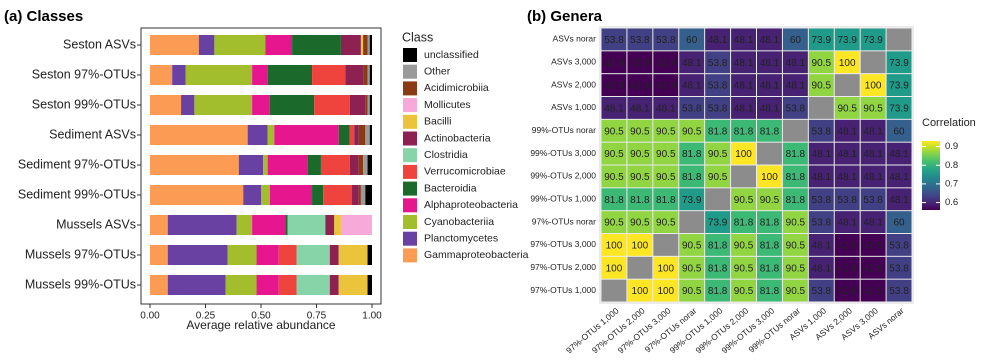 This screenshot has width=987, height=364. I want to click on x-tick-label: 0.25, so click(206, 316).